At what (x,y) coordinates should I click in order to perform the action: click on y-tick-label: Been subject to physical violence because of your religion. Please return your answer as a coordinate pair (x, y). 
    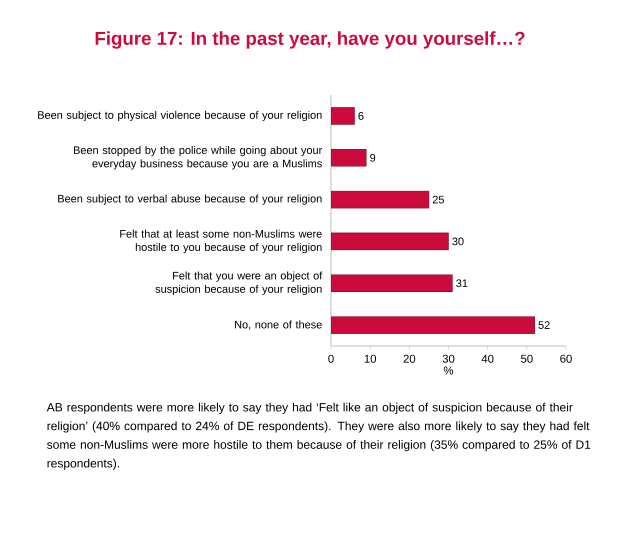
    Looking at the image, I should click on (180, 116).